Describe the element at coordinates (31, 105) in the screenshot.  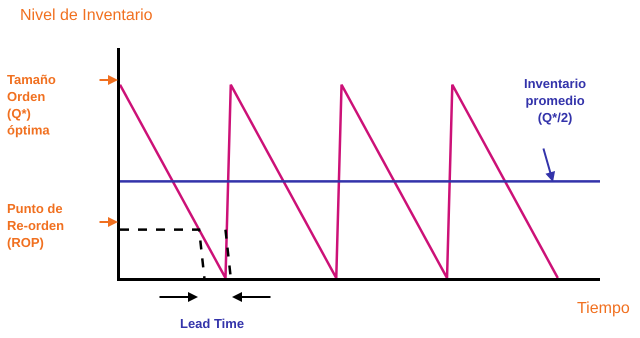
I see `text: Tamaño Orden (Q*) óptima` at that location.